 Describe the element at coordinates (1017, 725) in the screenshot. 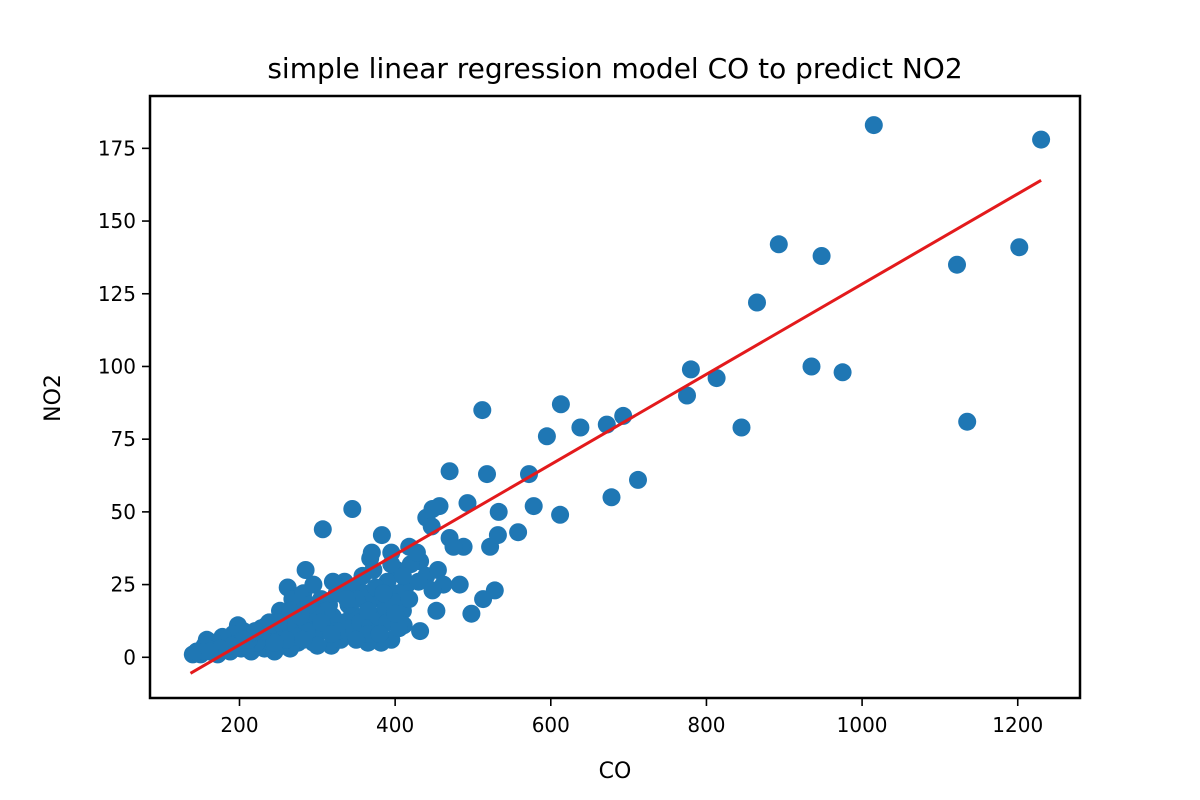

I see `x-tick-label-1200: 1200` at that location.